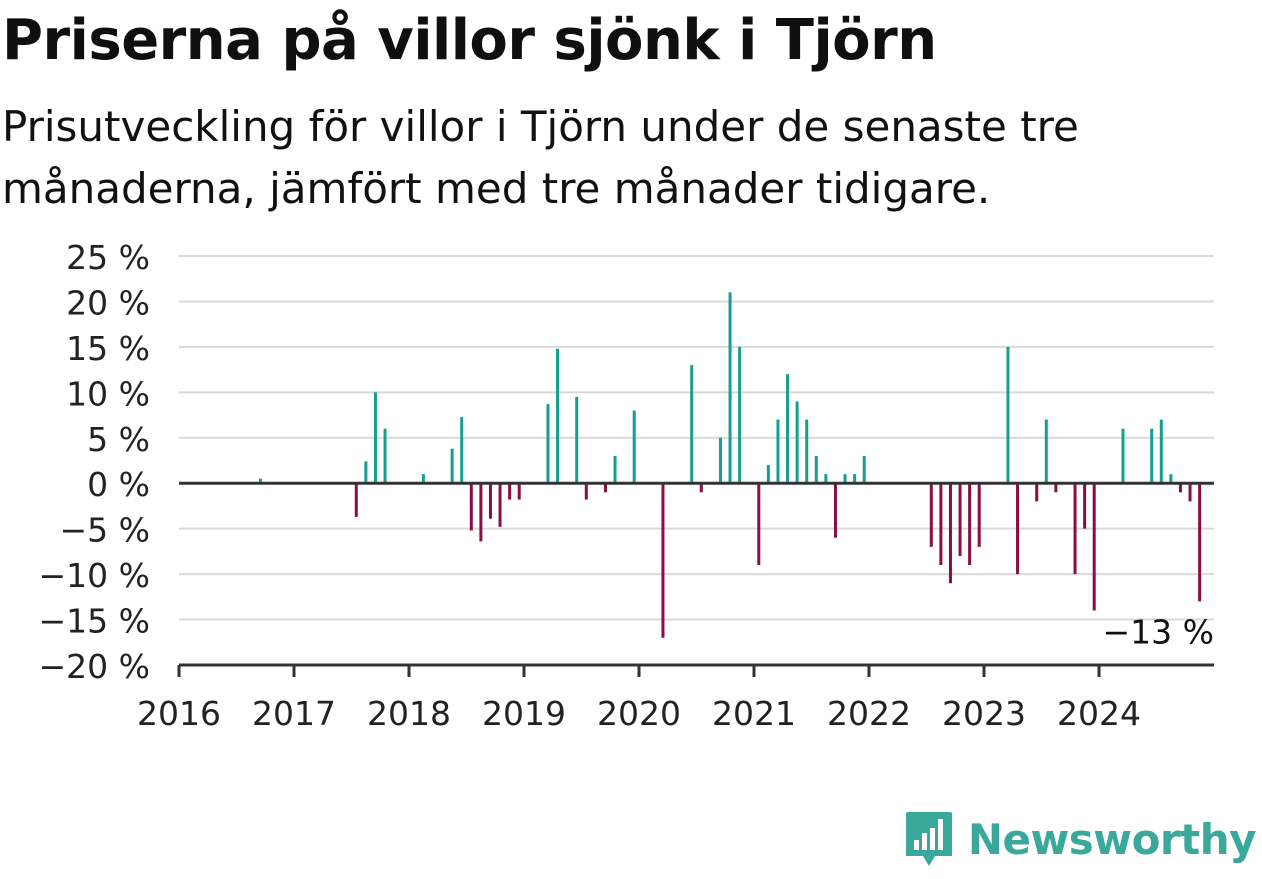 The width and height of the screenshot is (1262, 879). Describe the element at coordinates (294, 713) in the screenshot. I see `x-tick-label: 2017` at that location.